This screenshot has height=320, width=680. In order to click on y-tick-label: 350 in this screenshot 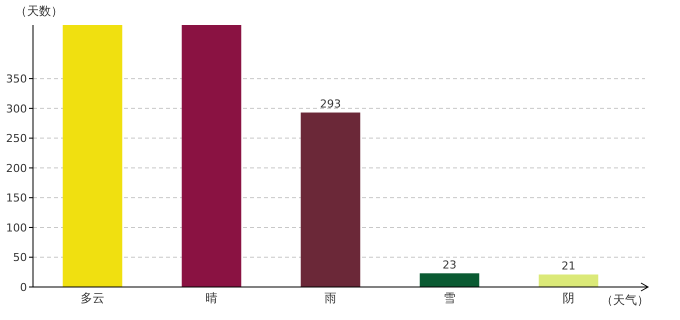, I will do `click(16, 79)`.